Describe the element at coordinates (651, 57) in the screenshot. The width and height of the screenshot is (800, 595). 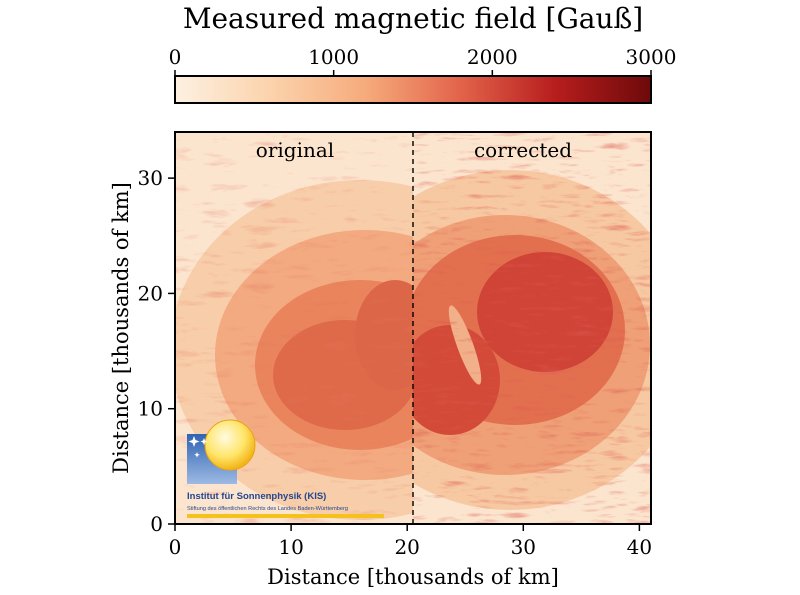
I see `colorbar-tick-label: 3000` at that location.